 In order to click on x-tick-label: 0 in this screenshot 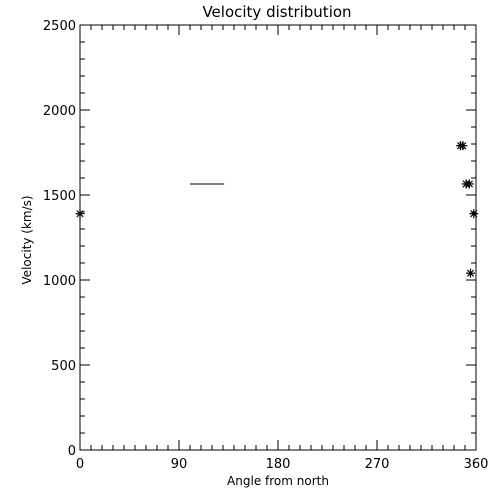, I will do `click(80, 464)`.